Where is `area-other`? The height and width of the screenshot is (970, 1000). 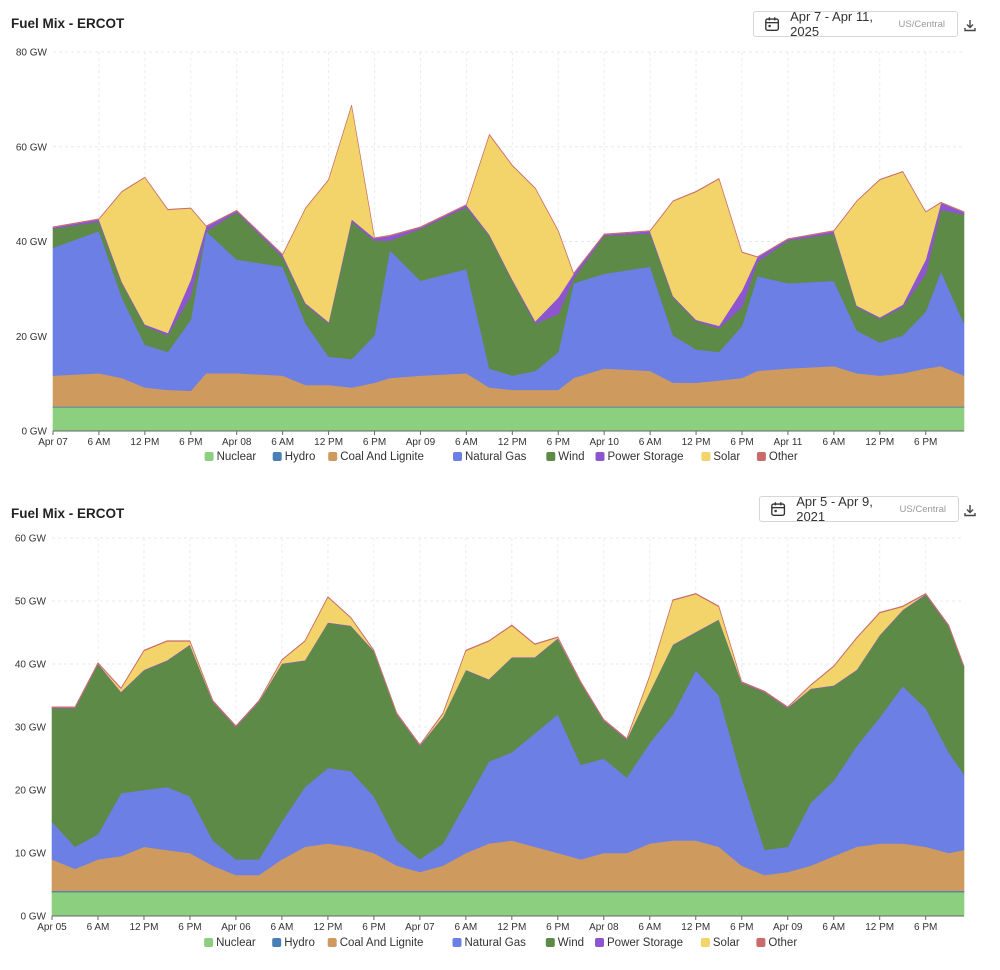 area-other is located at coordinates (508, 669).